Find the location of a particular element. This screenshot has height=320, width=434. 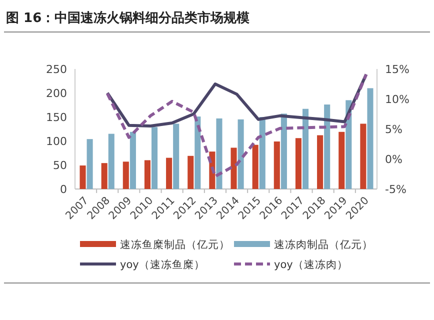

y2-tick-label: 5% is located at coordinates (393, 129).